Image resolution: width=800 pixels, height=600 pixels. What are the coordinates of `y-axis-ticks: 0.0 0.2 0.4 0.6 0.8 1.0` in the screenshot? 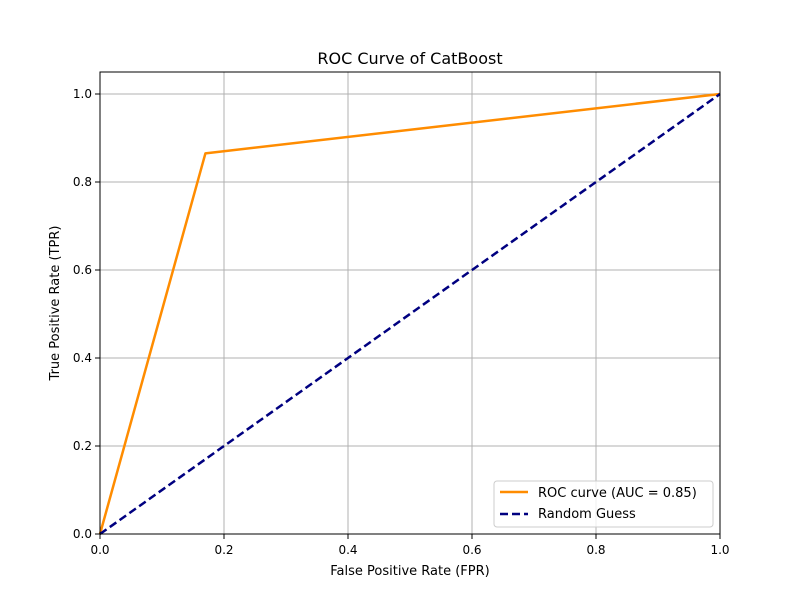 It's located at (86, 314).